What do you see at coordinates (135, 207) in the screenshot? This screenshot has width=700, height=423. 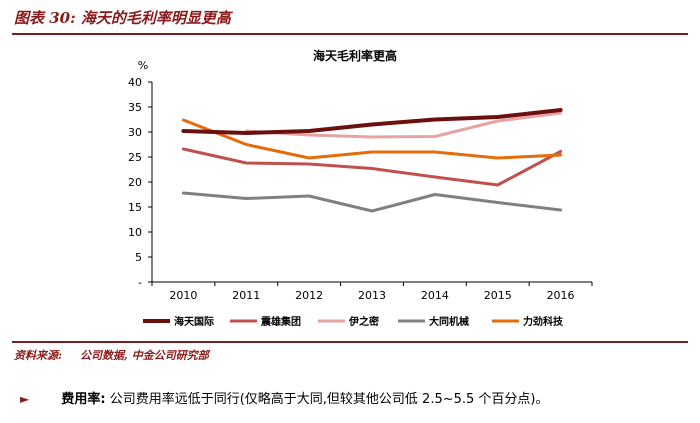 I see `y-tick-label: 15` at bounding box center [135, 207].